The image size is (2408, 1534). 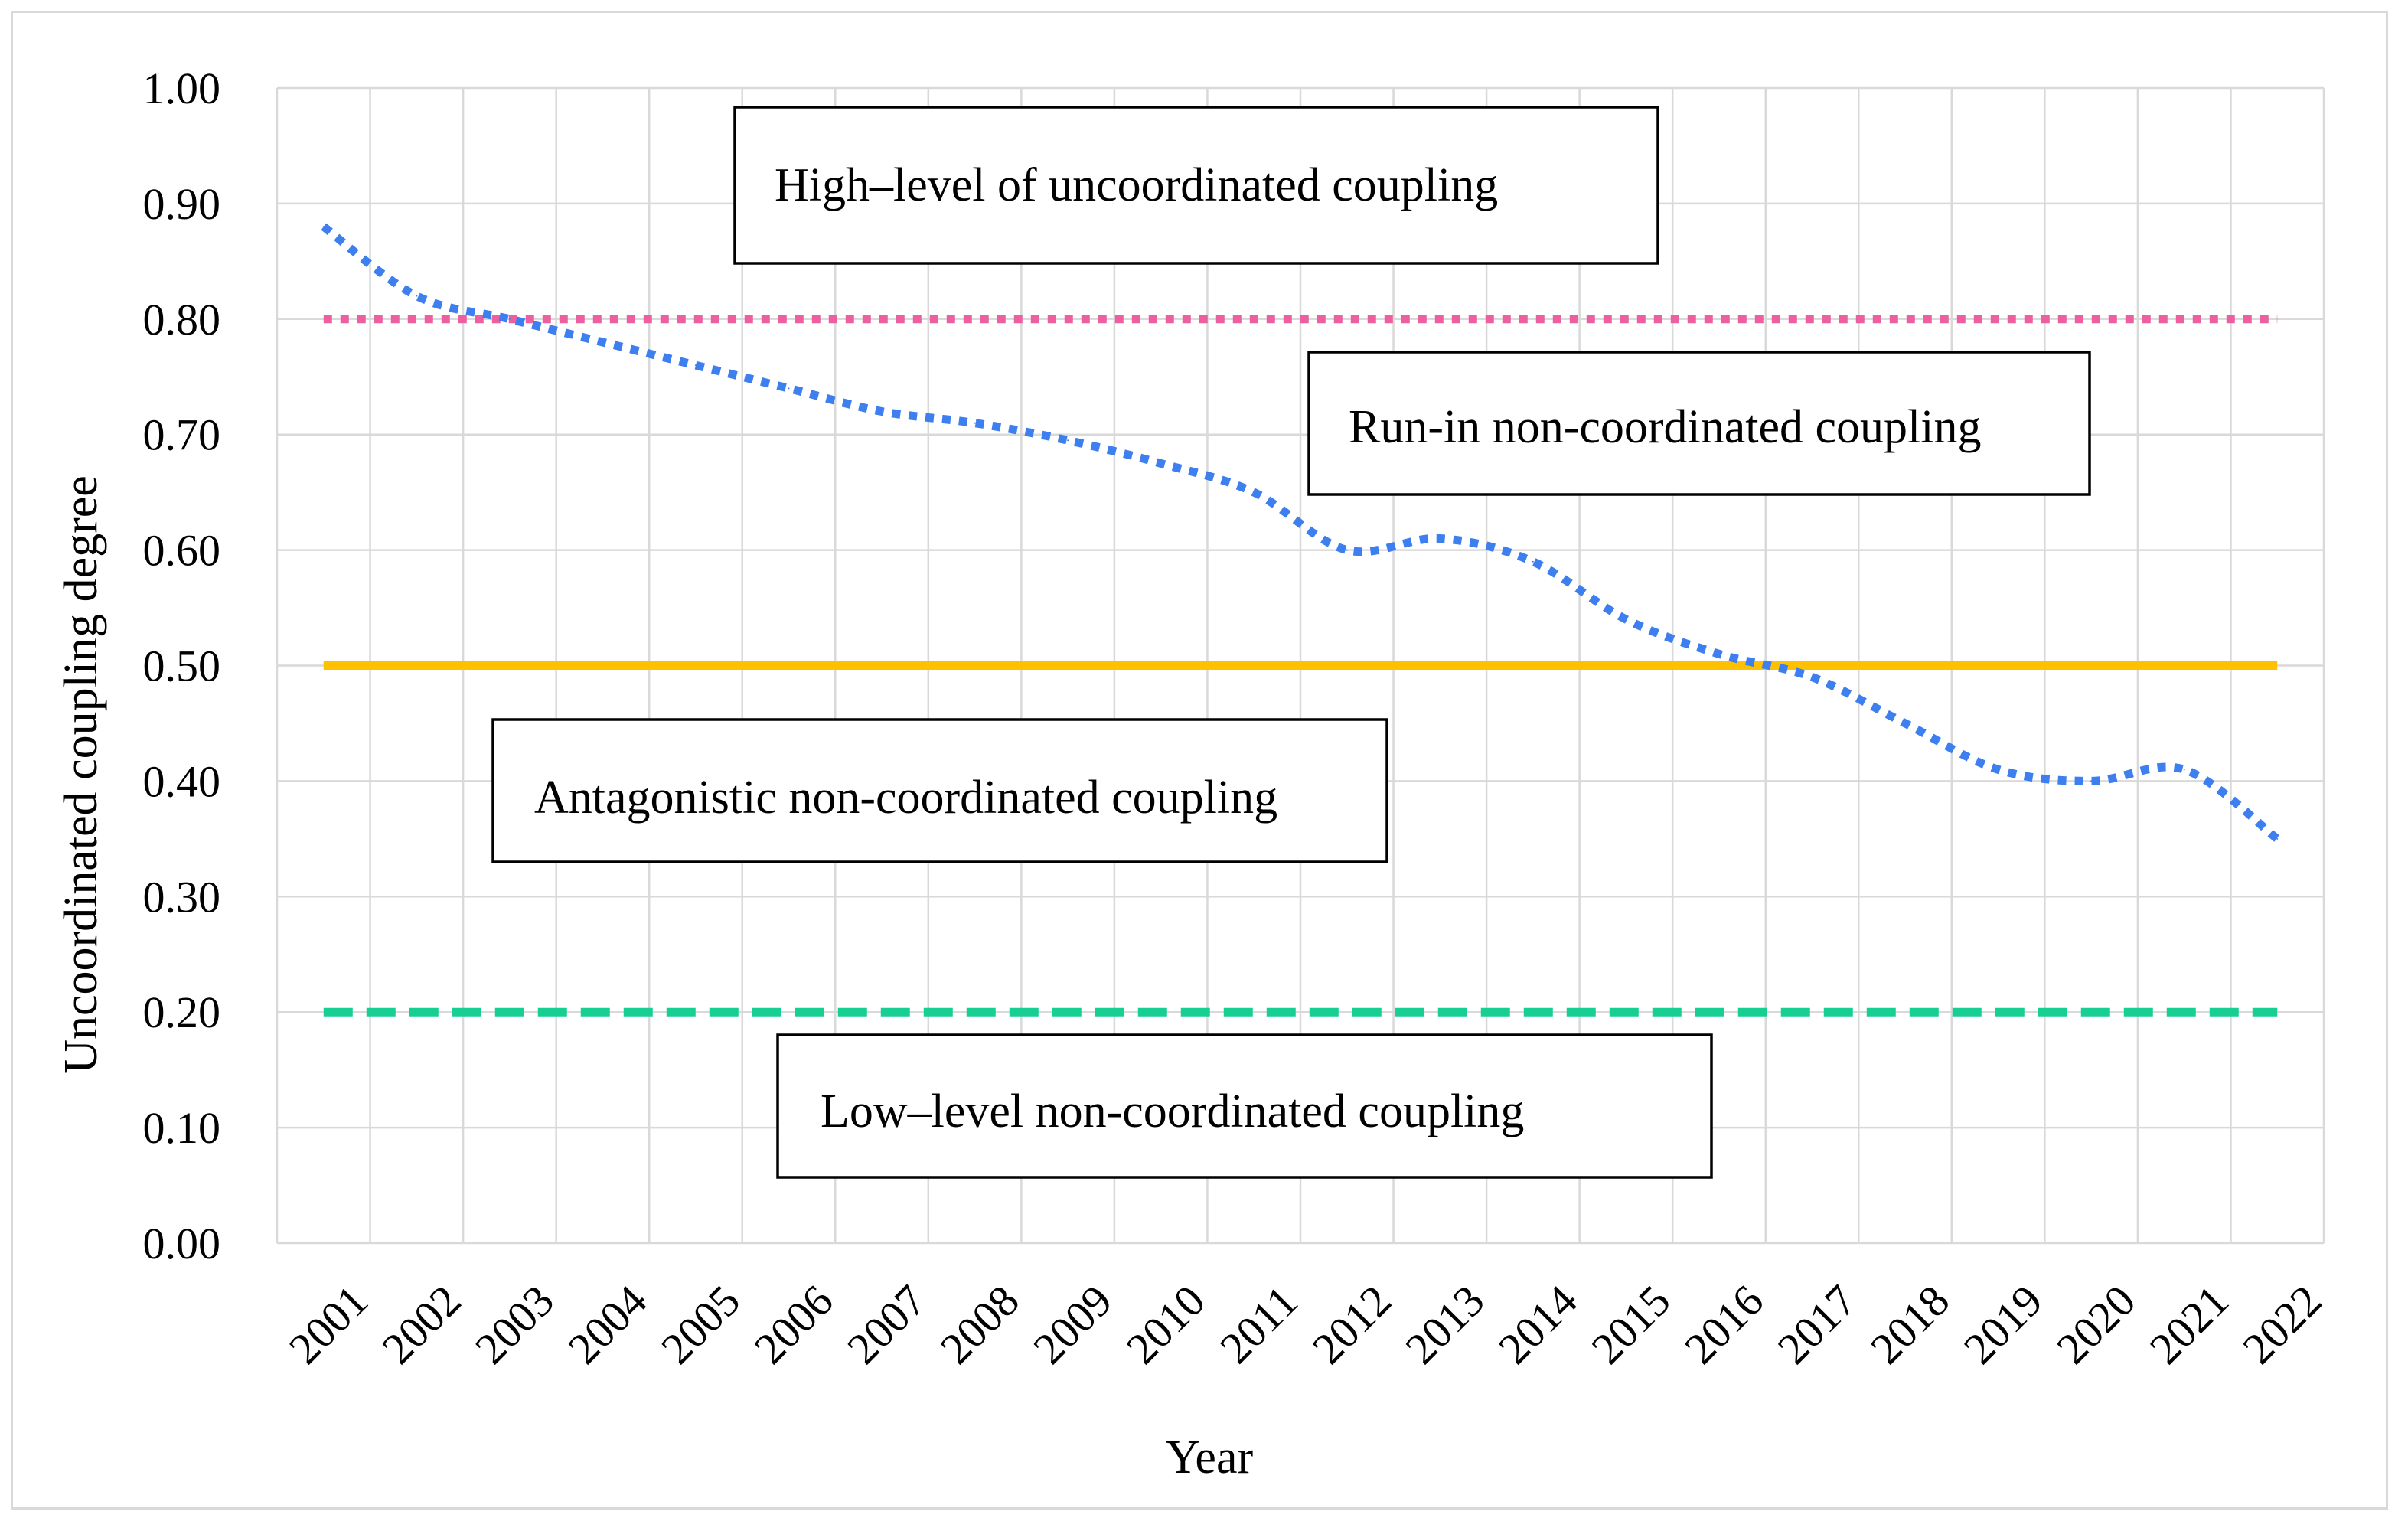 I want to click on x-tick-label: 2019, so click(x=2003, y=1324).